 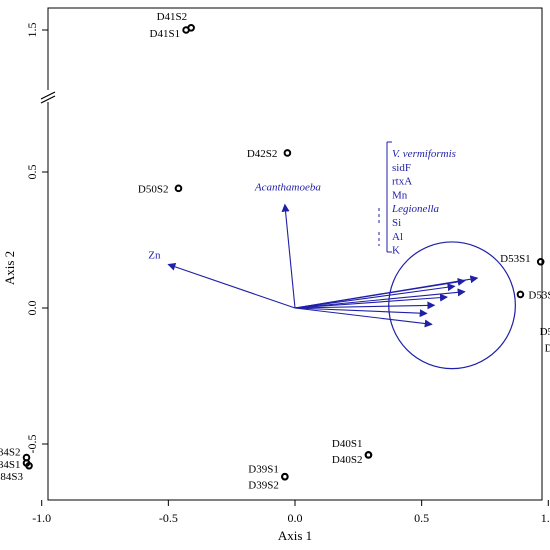 What do you see at coordinates (396, 251) in the screenshot?
I see `legend-entry-7: K` at bounding box center [396, 251].